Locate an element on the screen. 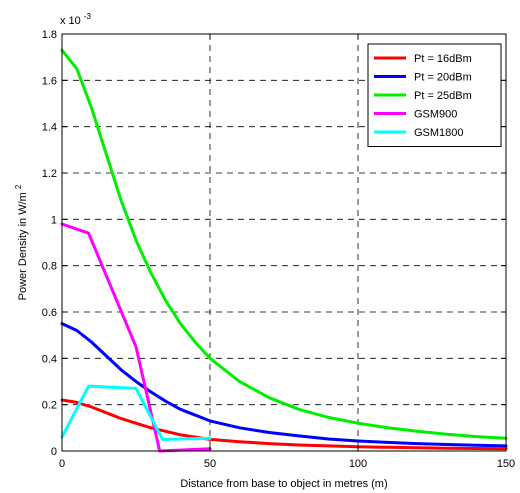 The height and width of the screenshot is (493, 520). y-scale-prefix: x 10 is located at coordinates (70, 21).